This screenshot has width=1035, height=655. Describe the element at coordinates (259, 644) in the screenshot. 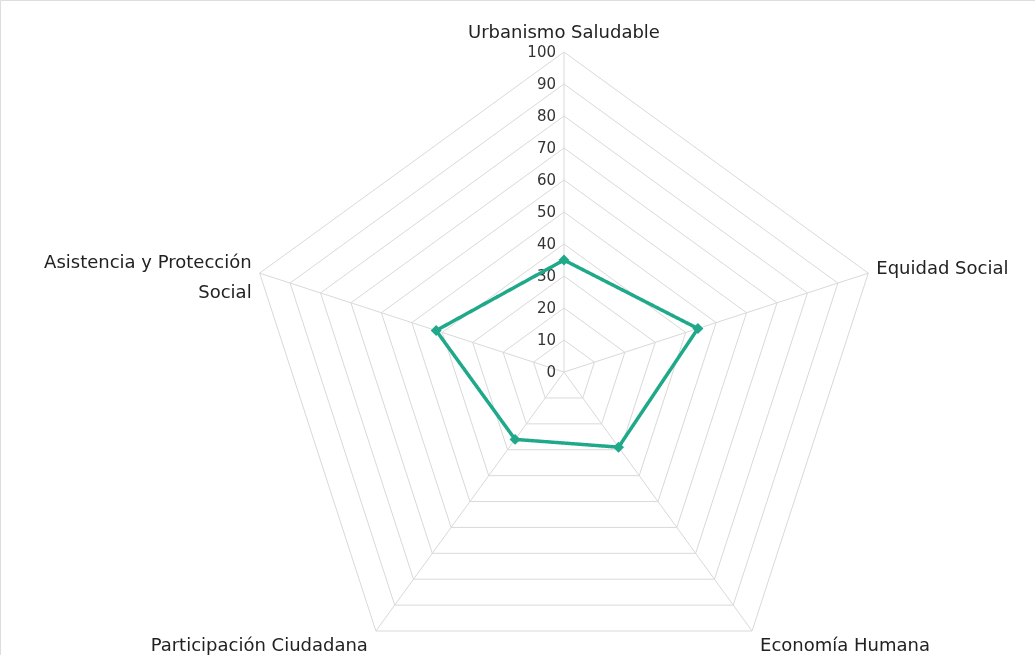

I see `spoke-label: Participación Ciudadana` at that location.